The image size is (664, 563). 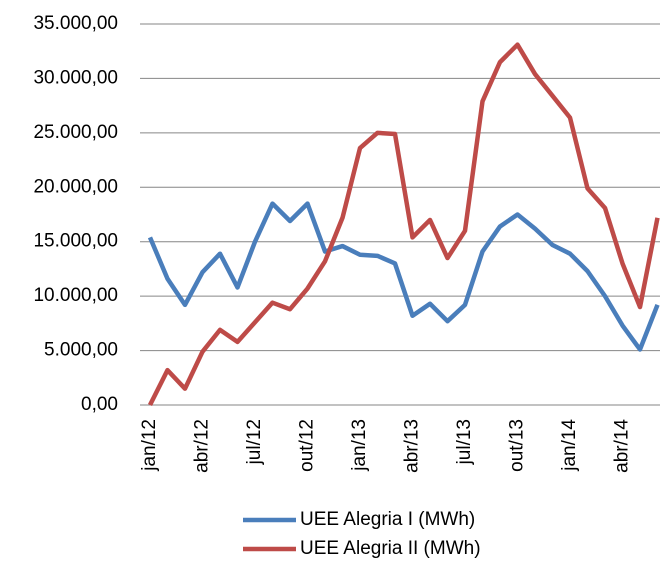 What do you see at coordinates (569, 445) in the screenshot?
I see `x-tick-label: jan/14` at bounding box center [569, 445].